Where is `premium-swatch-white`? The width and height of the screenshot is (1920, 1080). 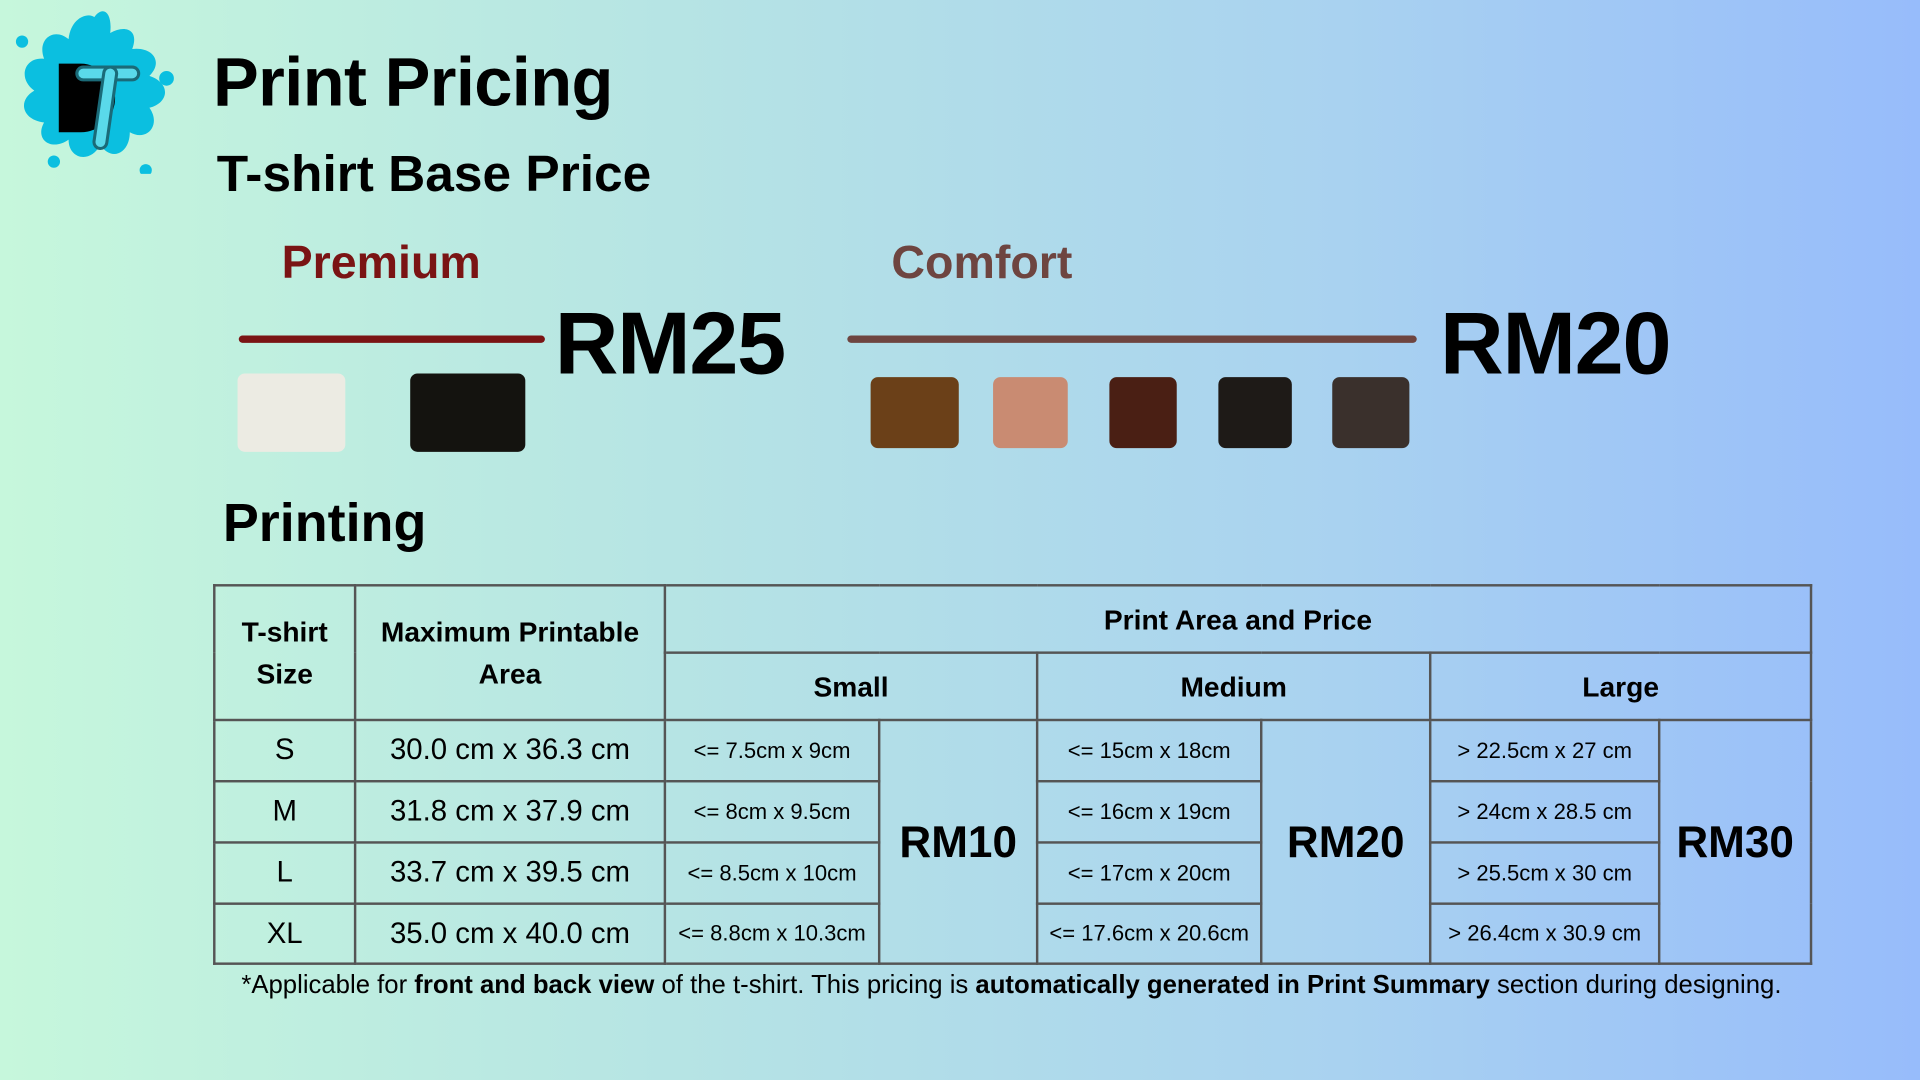 premium-swatch-white is located at coordinates (291, 412).